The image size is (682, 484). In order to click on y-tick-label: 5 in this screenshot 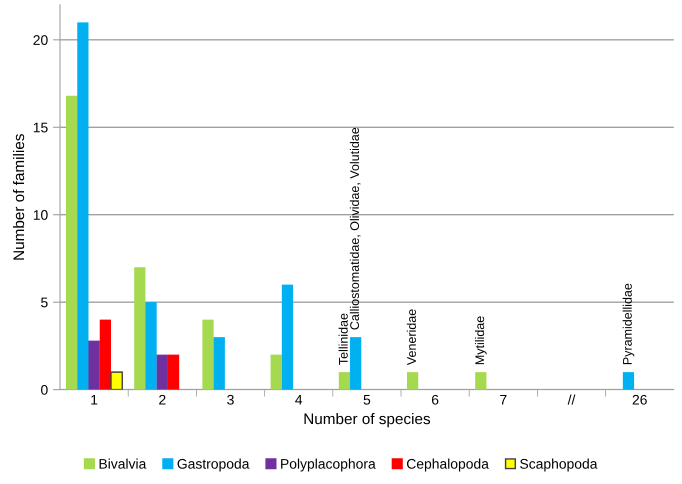, I will do `click(44, 303)`.